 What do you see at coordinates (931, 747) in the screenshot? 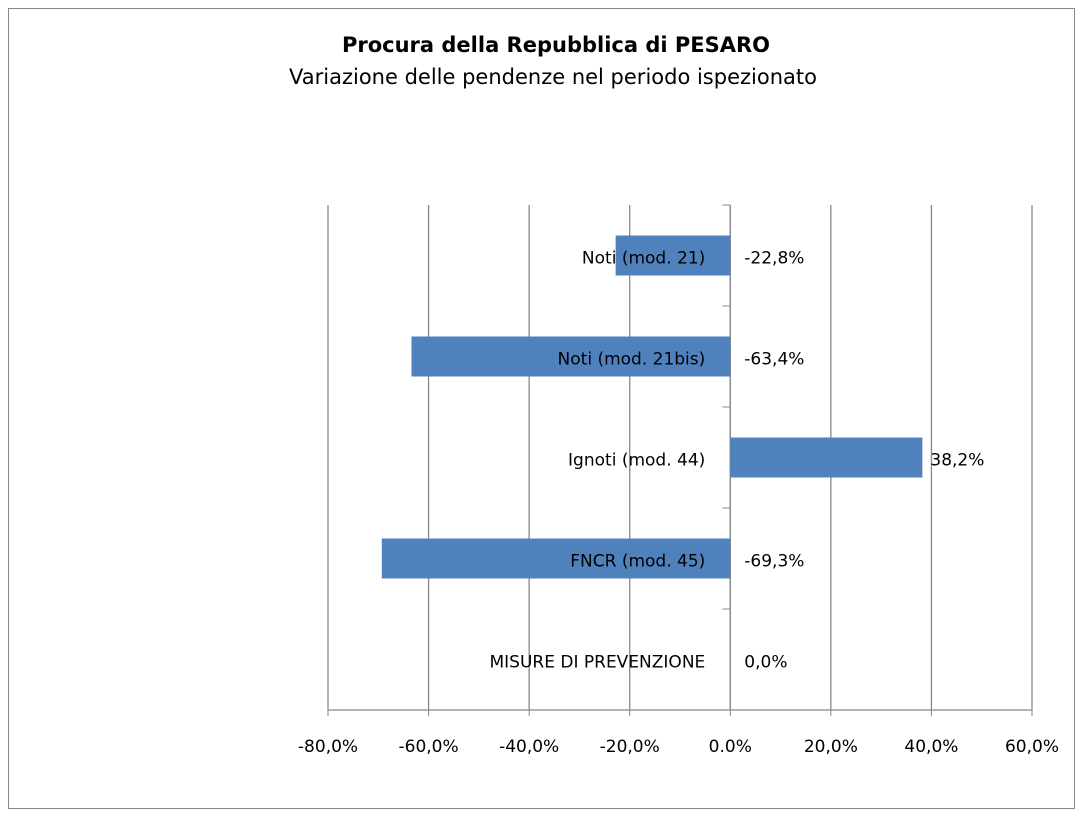
I see `x-tick-label: 40,0%` at bounding box center [931, 747].